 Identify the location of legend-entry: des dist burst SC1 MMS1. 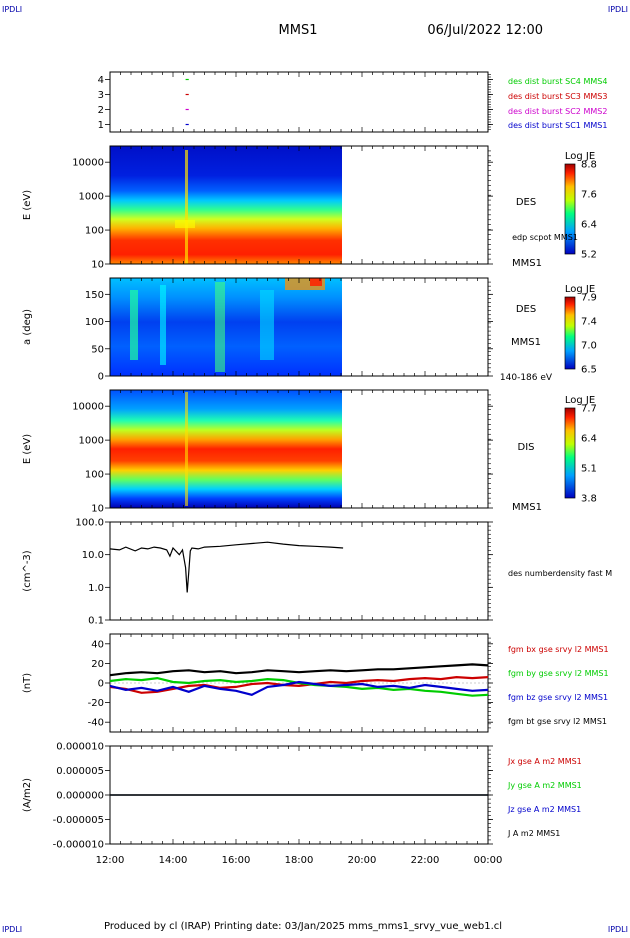
(557, 125).